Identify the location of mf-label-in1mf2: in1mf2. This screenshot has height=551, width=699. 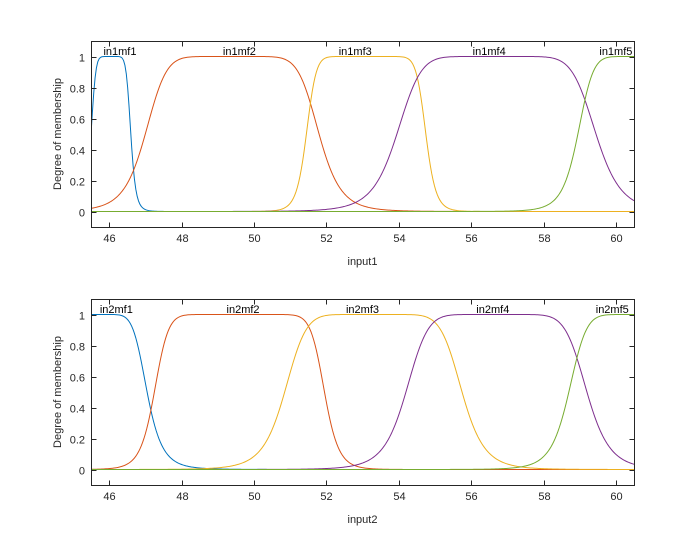
(239, 52).